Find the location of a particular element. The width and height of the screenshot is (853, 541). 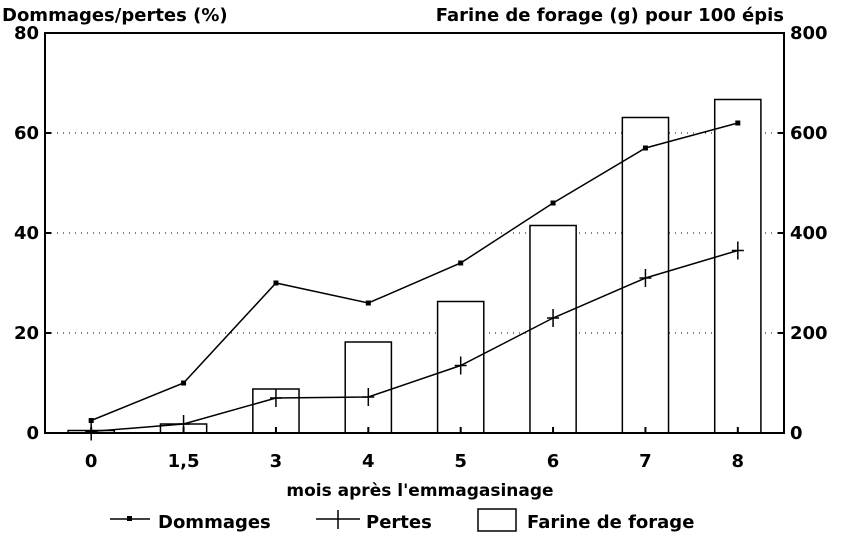

legend-item-farine: Farine de forage is located at coordinates (585, 520).